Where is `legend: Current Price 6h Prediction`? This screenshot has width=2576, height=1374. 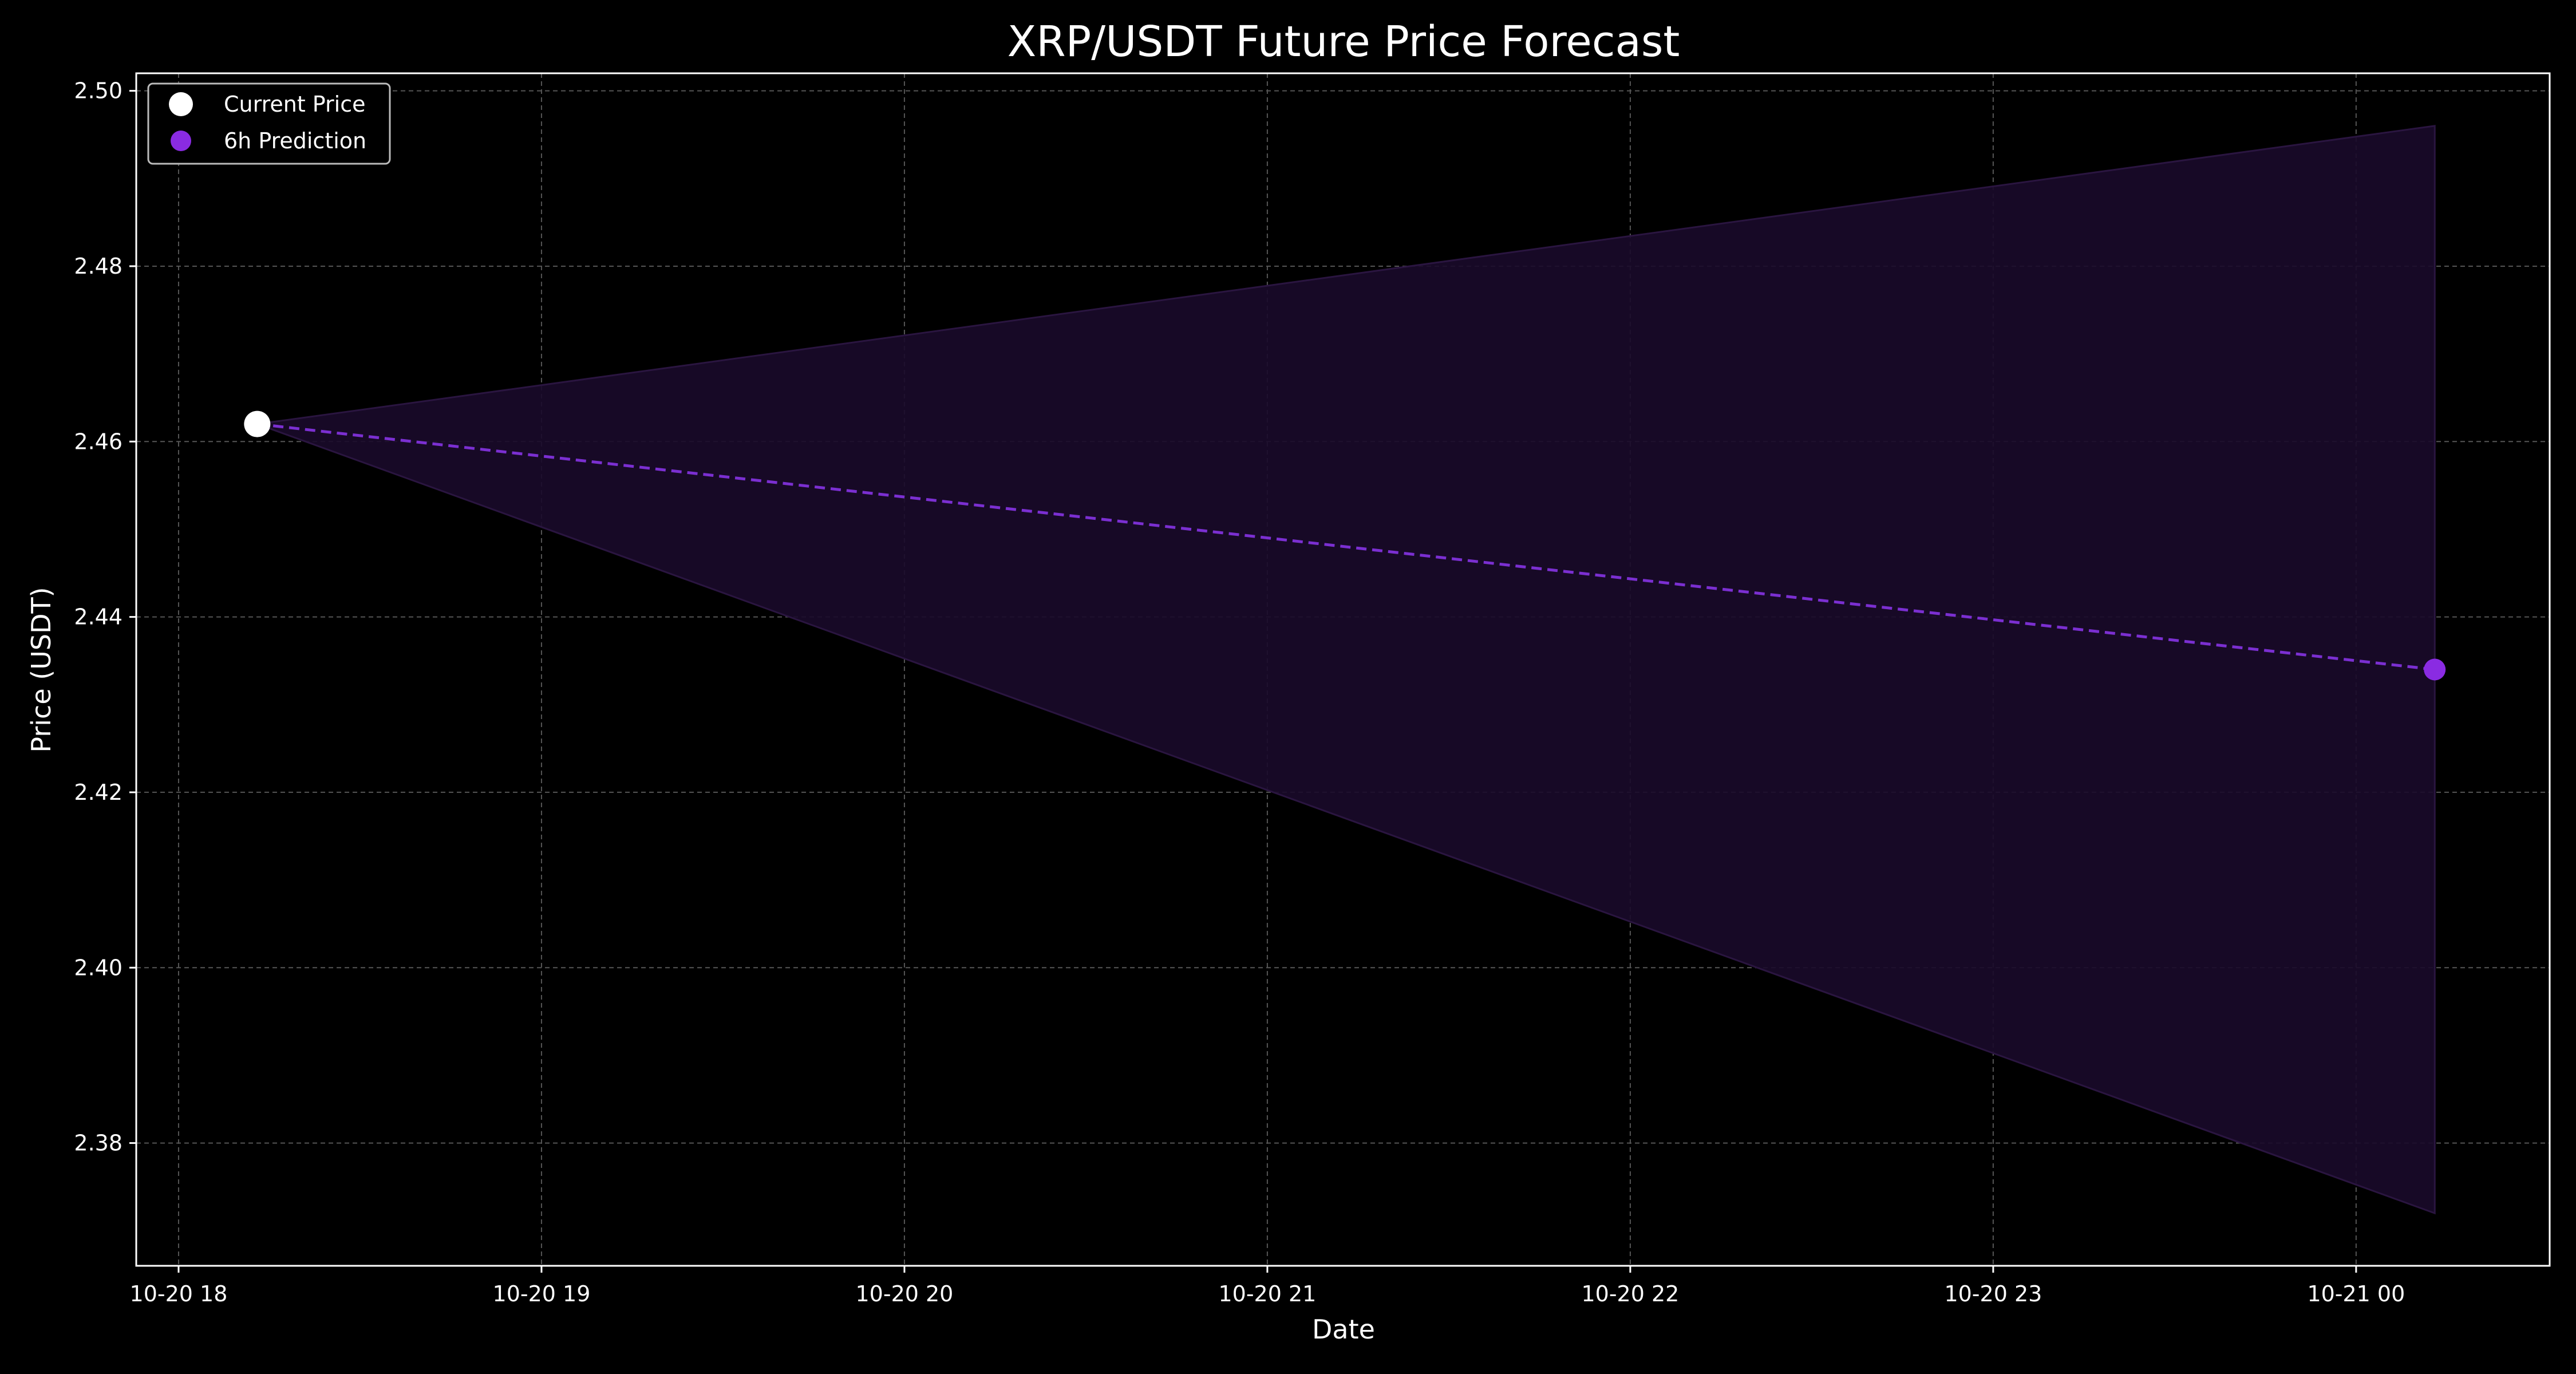 legend: Current Price 6h Prediction is located at coordinates (269, 123).